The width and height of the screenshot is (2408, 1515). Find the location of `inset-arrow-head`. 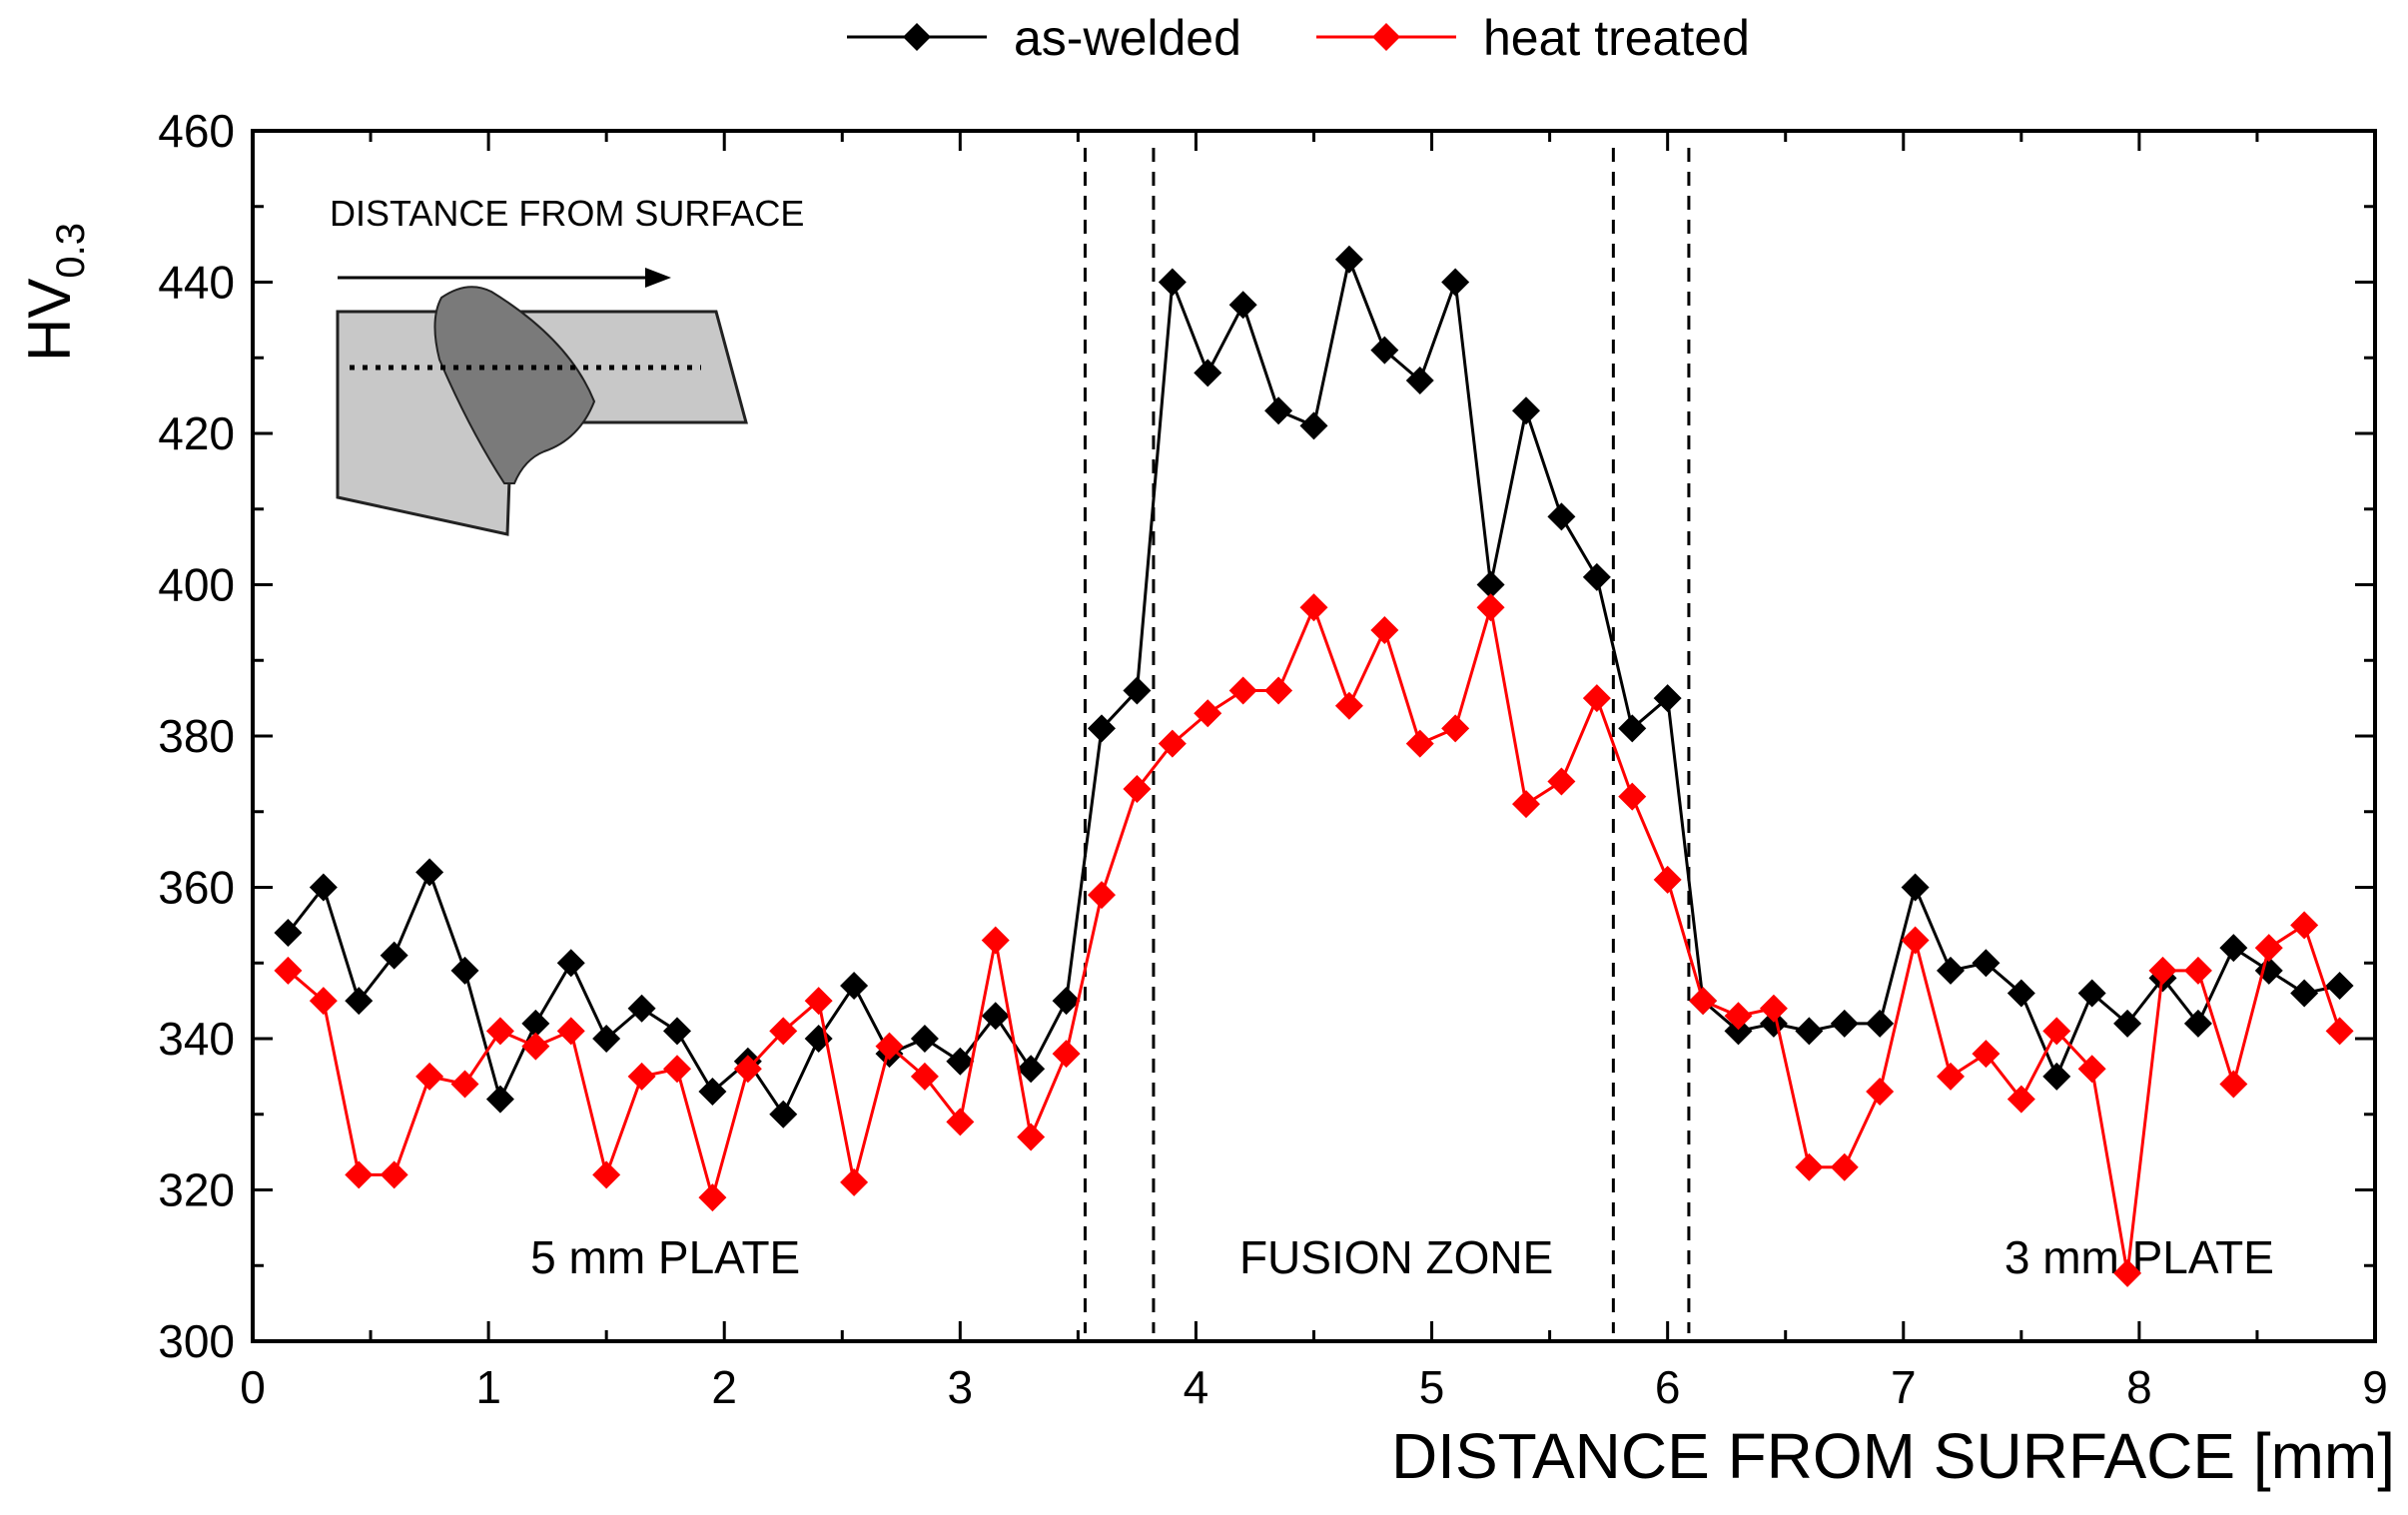

inset-arrow-head is located at coordinates (658, 278).